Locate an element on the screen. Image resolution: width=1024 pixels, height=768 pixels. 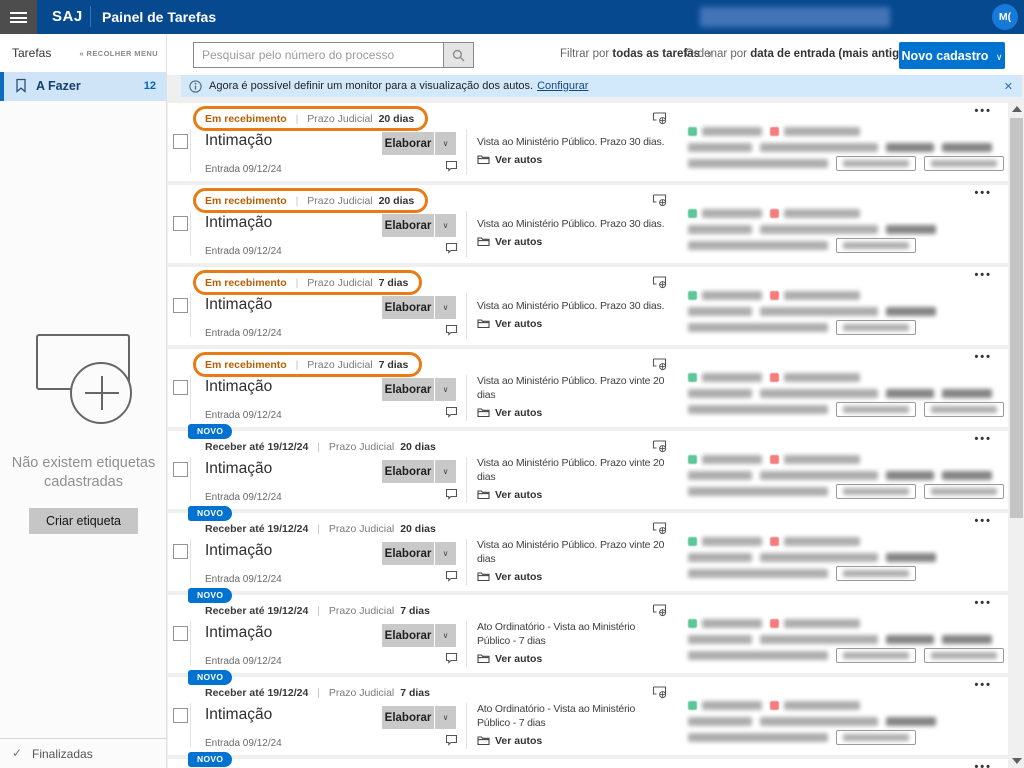
brand-logo: SAJ is located at coordinates (67, 16).